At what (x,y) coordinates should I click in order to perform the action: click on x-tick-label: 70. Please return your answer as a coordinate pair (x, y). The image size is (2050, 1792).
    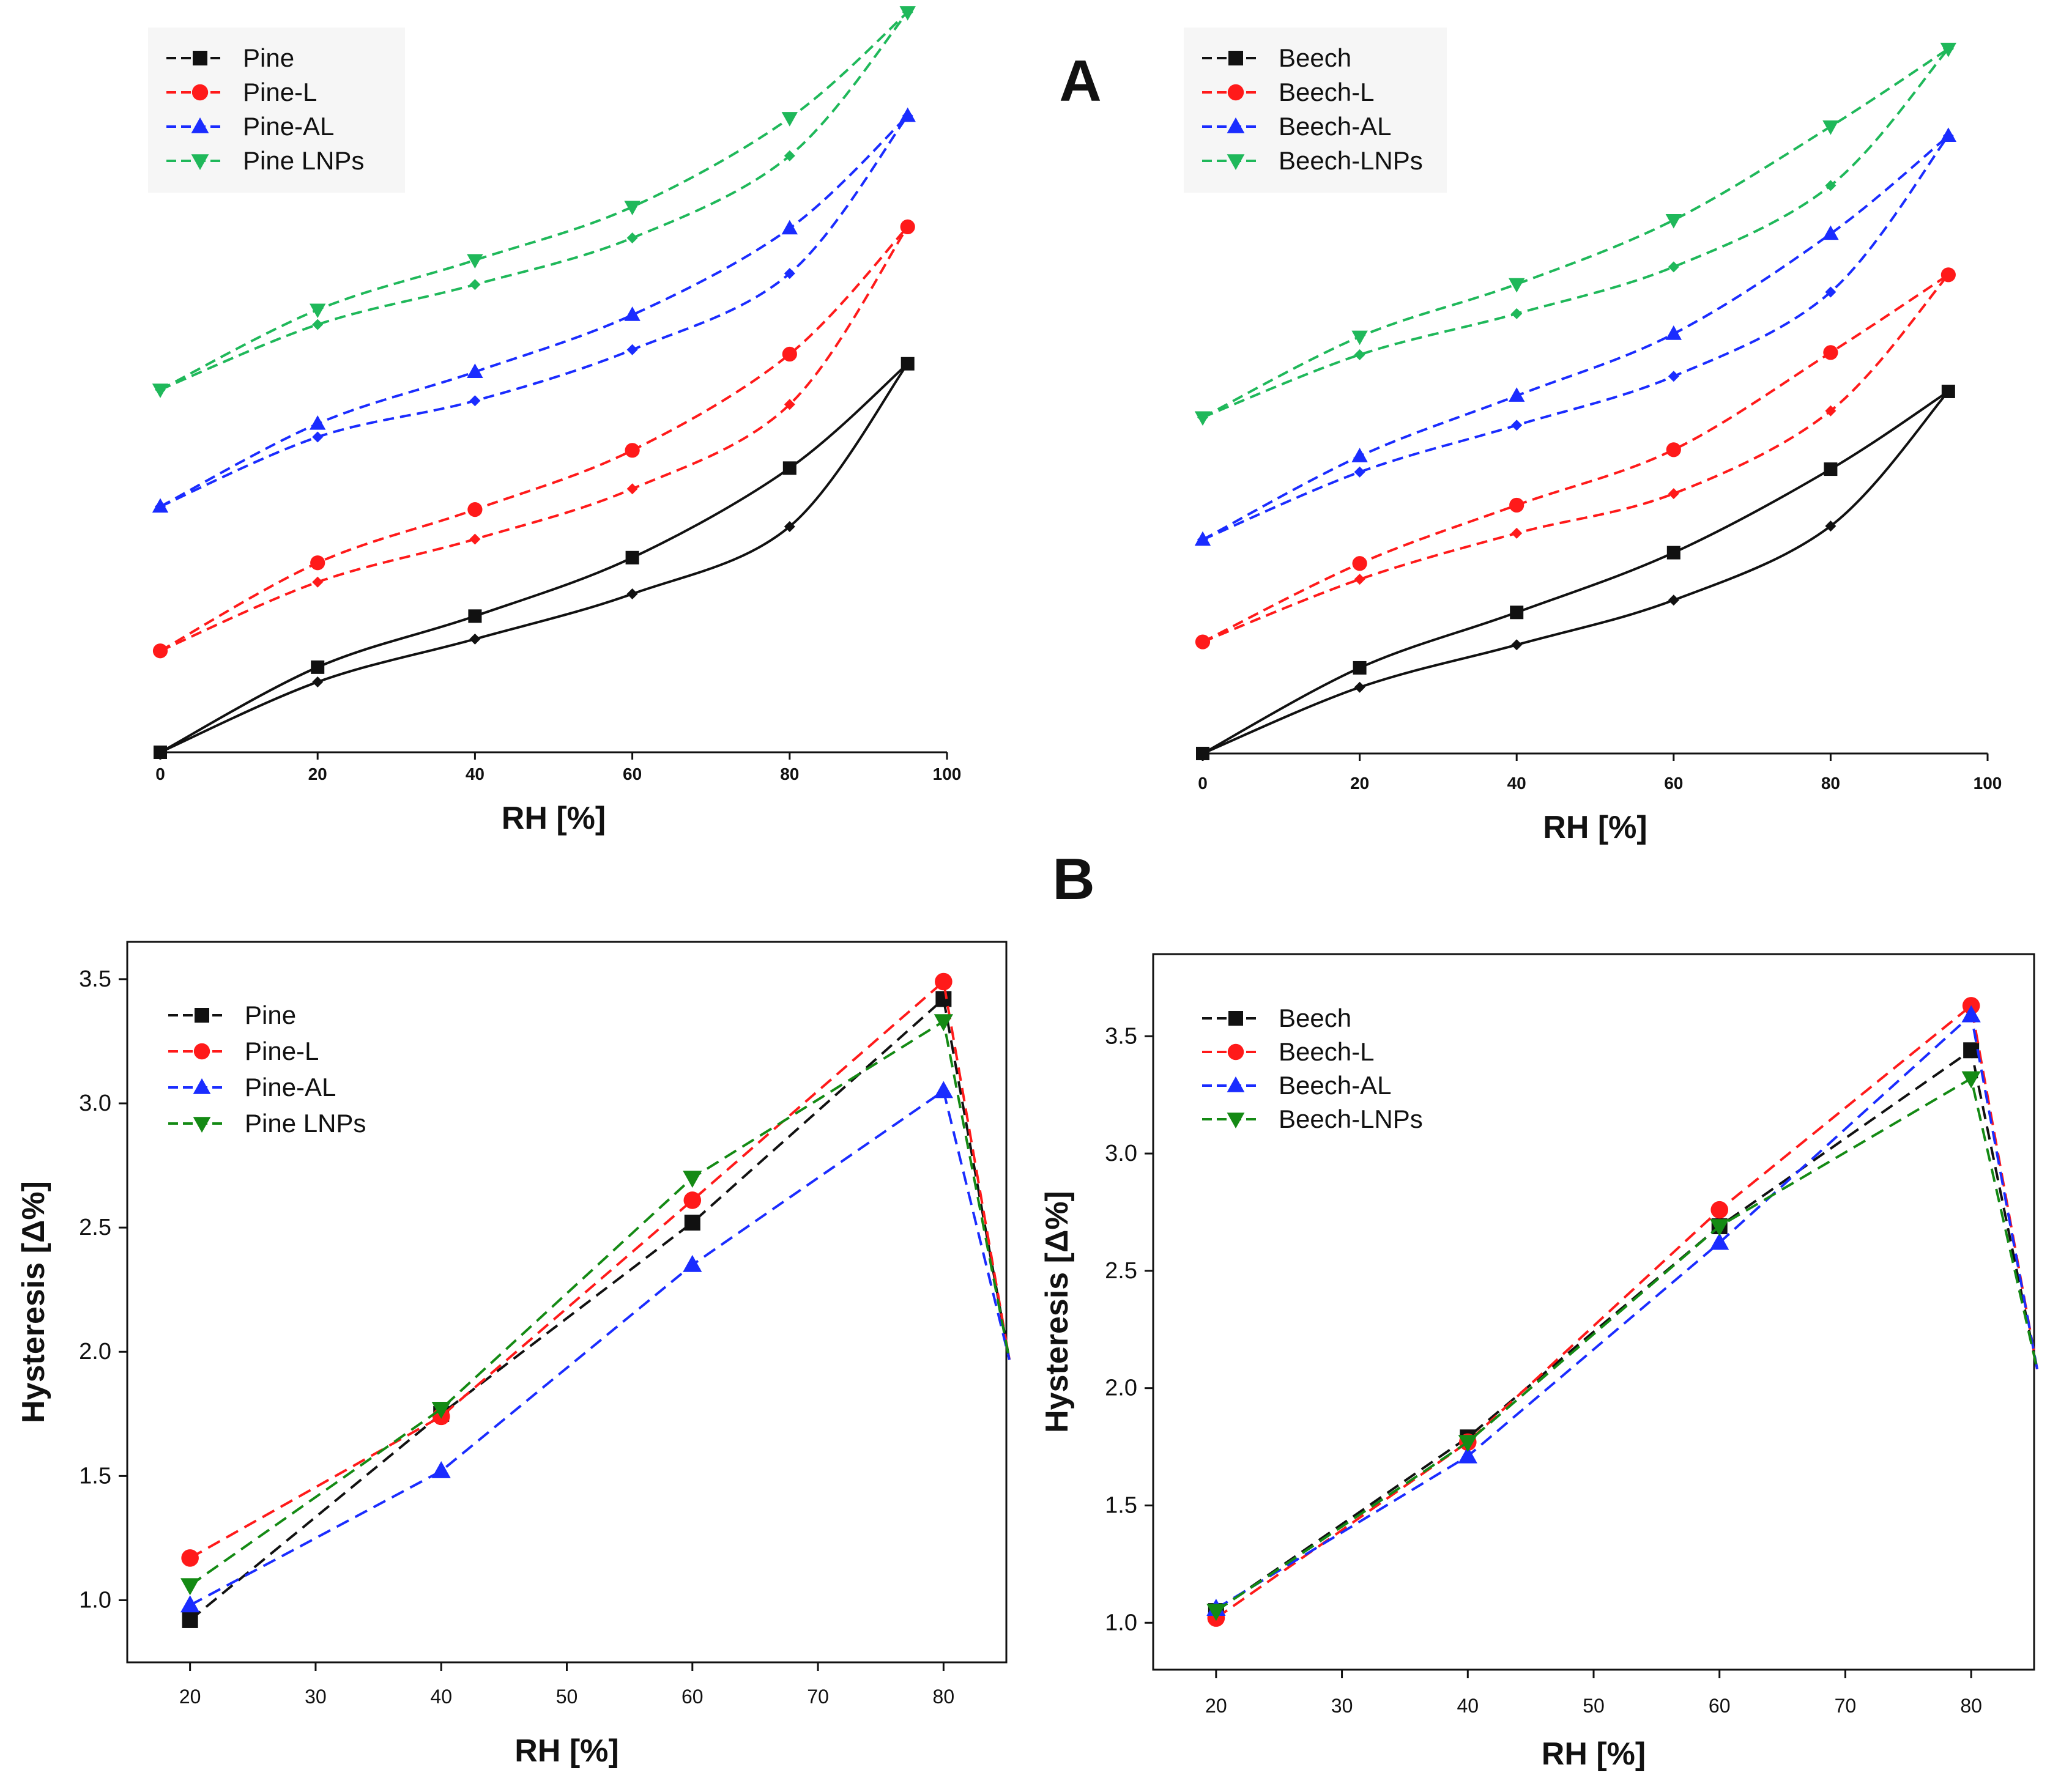
    Looking at the image, I should click on (818, 1697).